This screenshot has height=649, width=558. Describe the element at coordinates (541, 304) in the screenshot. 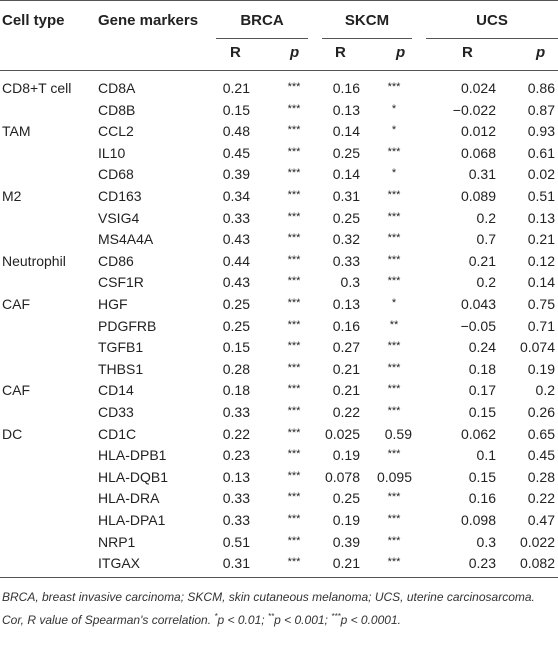

I see `cell-ucs-p: 0.75` at that location.